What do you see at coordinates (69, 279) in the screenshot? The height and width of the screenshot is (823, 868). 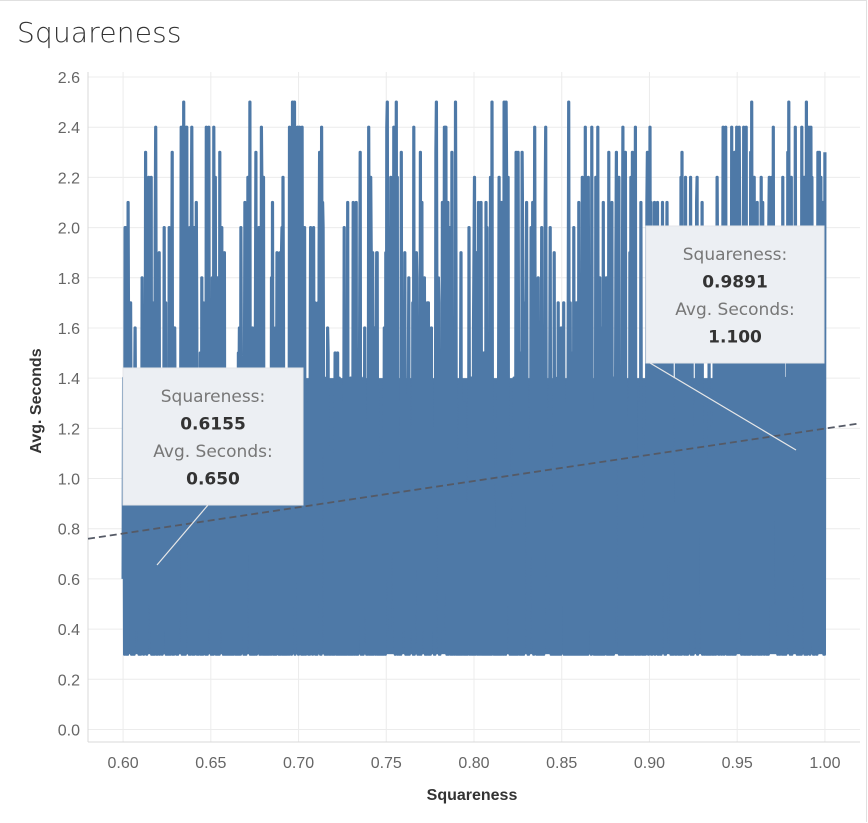 I see `y-tick-label: 1.8` at bounding box center [69, 279].